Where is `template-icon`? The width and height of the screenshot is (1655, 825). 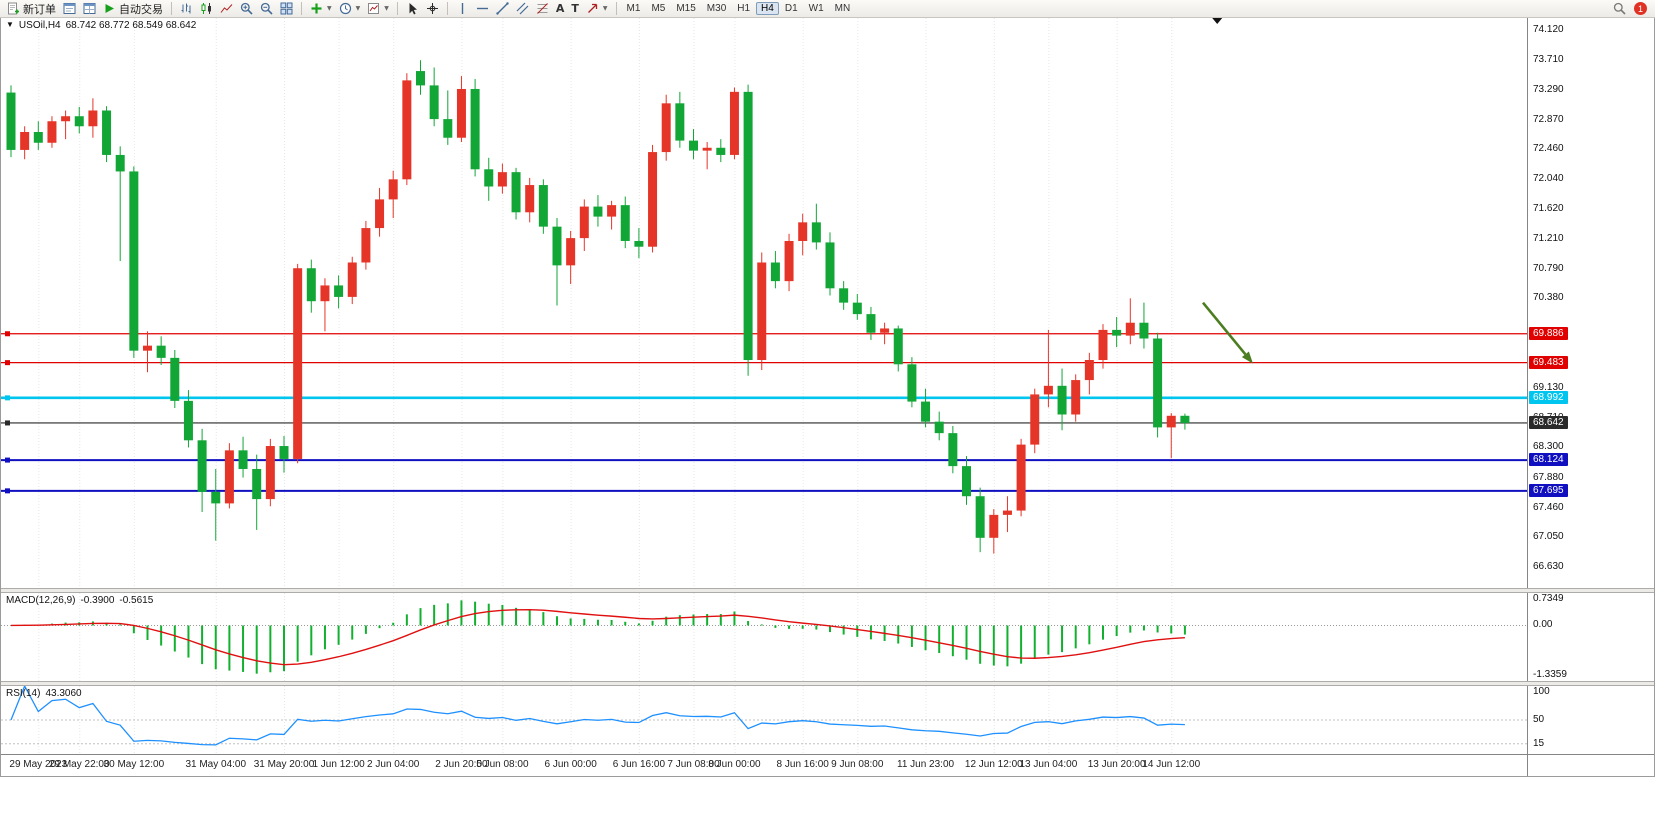 template-icon is located at coordinates (374, 8).